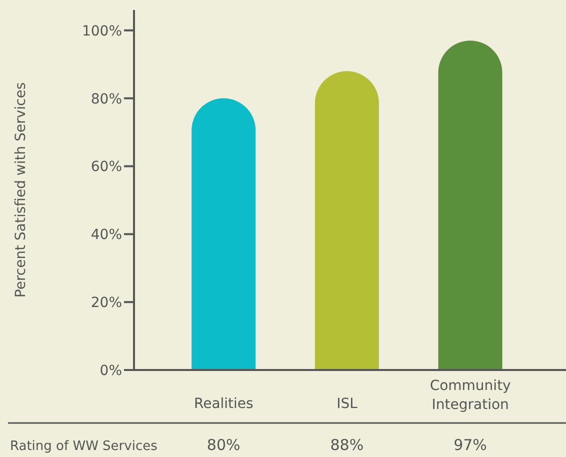 The width and height of the screenshot is (566, 457). I want to click on y-tick-label: 60%, so click(106, 167).